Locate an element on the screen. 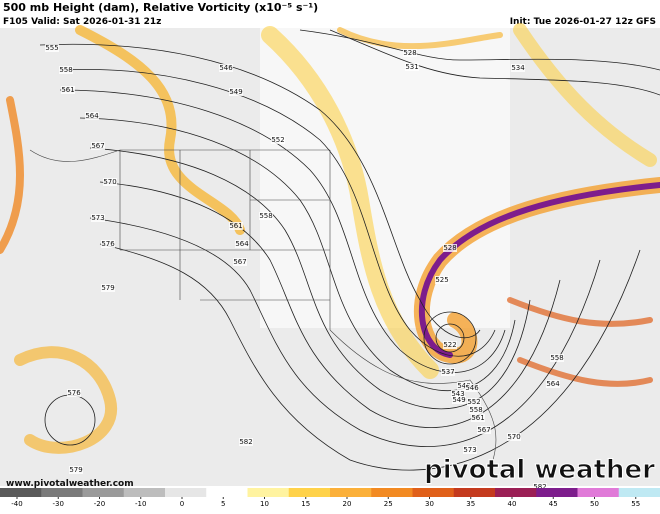  colorbar-label: 35 is located at coordinates (470, 504).